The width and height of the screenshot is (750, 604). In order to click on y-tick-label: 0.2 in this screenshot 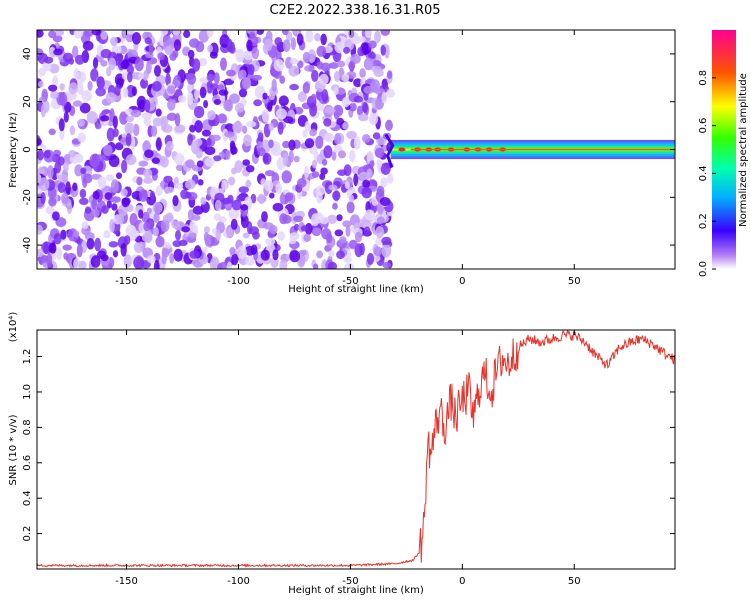, I will do `click(27, 534)`.